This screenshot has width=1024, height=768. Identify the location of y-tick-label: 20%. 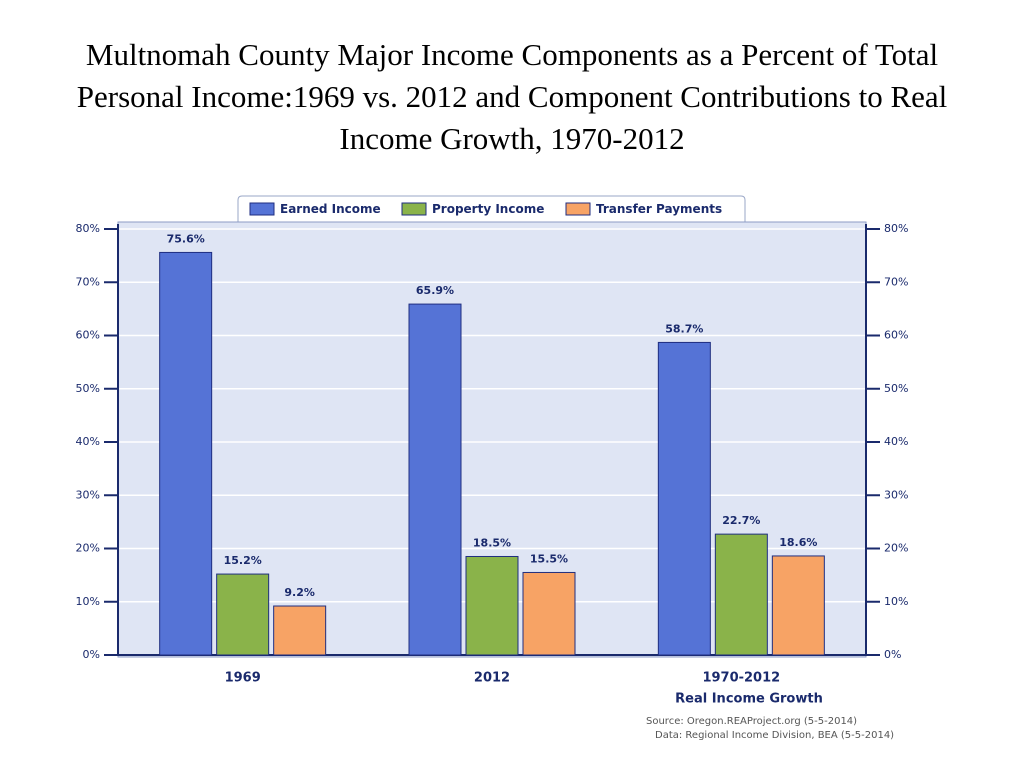
(88, 548).